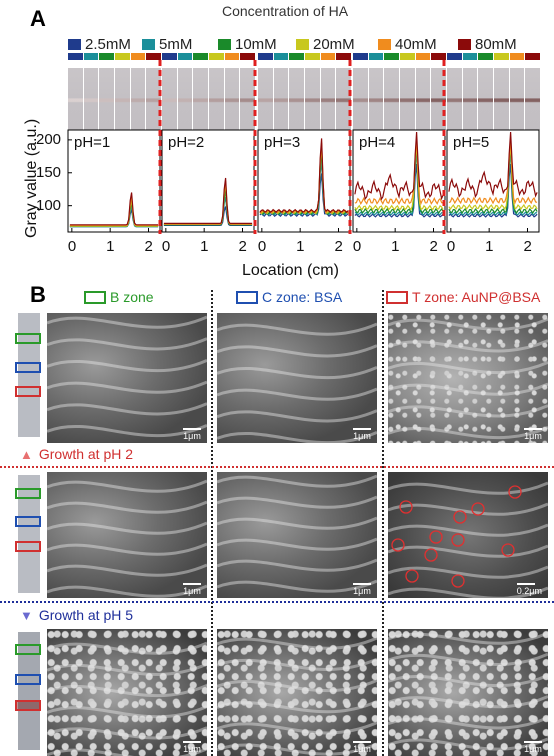 The image size is (554, 756). Describe the element at coordinates (38, 294) in the screenshot. I see `panel-b-letter: B` at that location.